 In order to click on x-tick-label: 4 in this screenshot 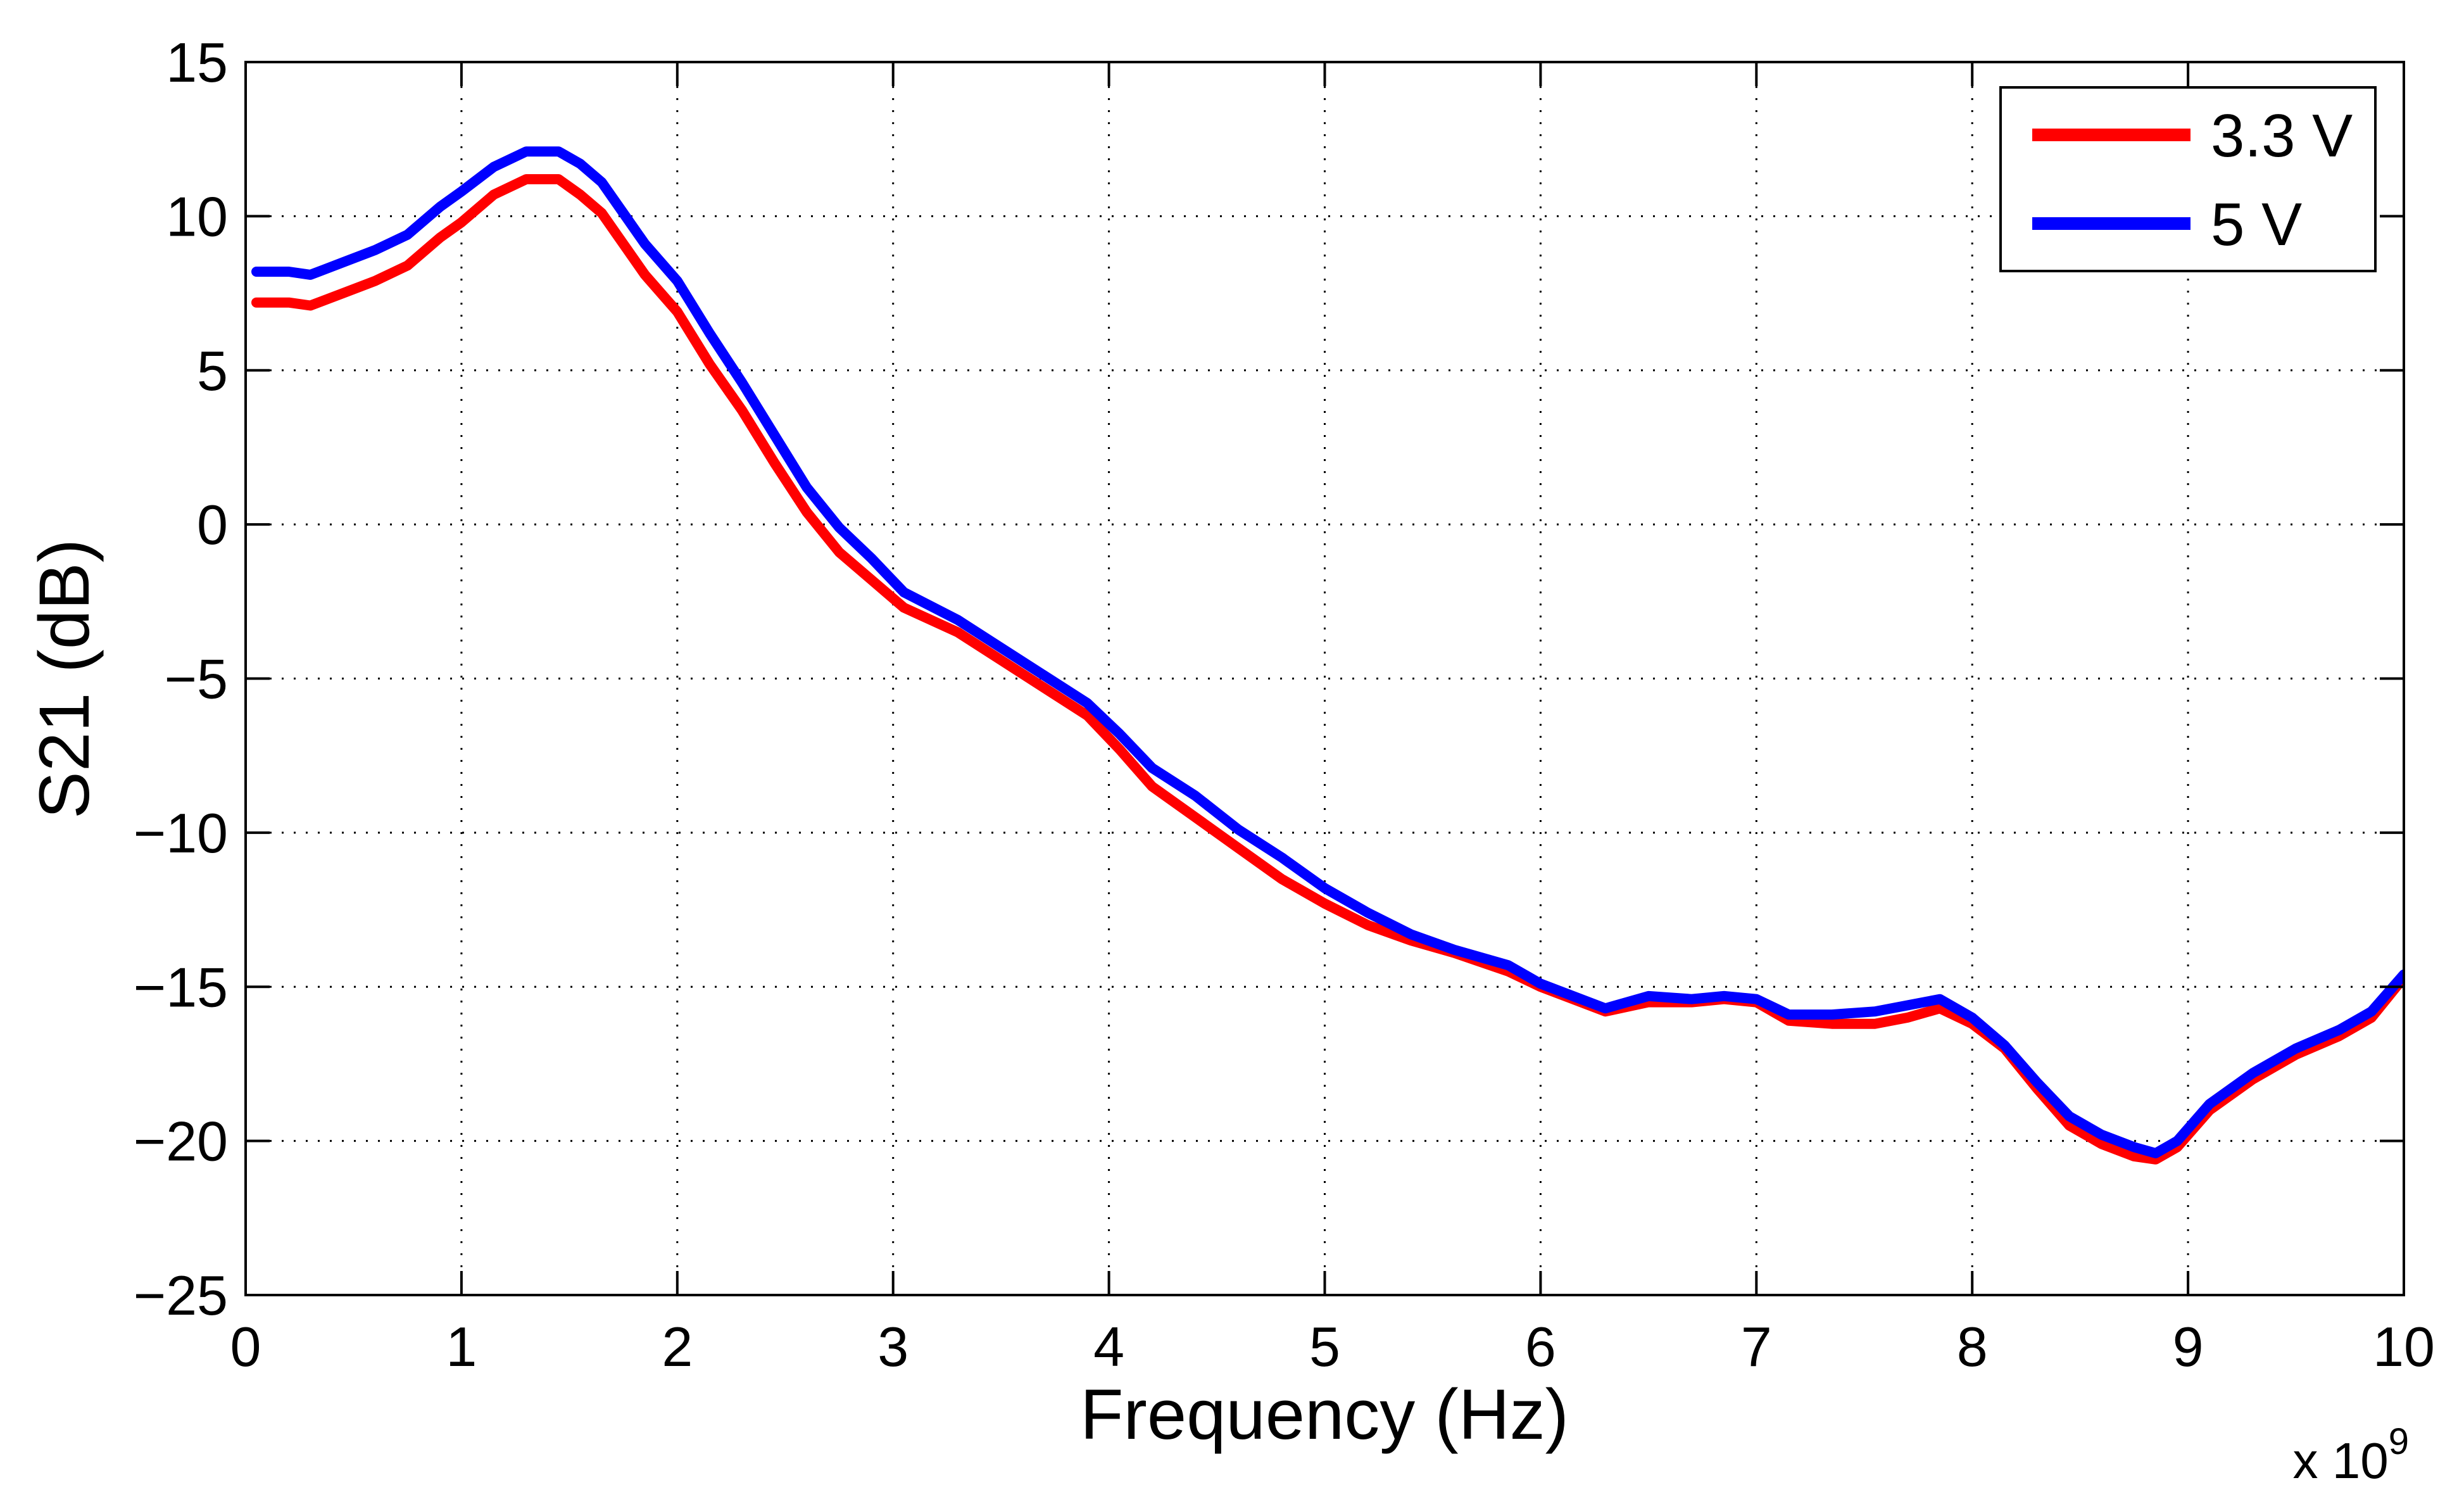, I will do `click(1108, 1346)`.